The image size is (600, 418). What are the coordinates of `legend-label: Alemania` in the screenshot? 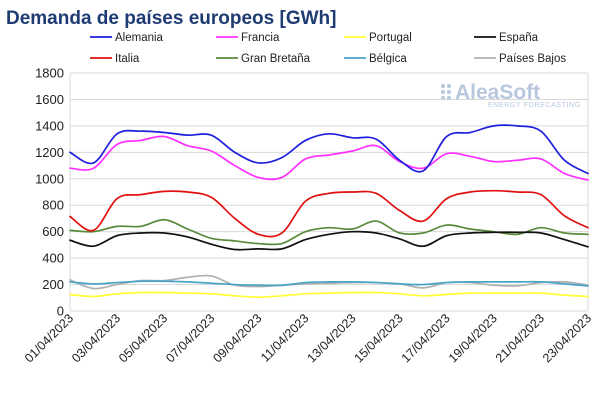 It's located at (139, 38).